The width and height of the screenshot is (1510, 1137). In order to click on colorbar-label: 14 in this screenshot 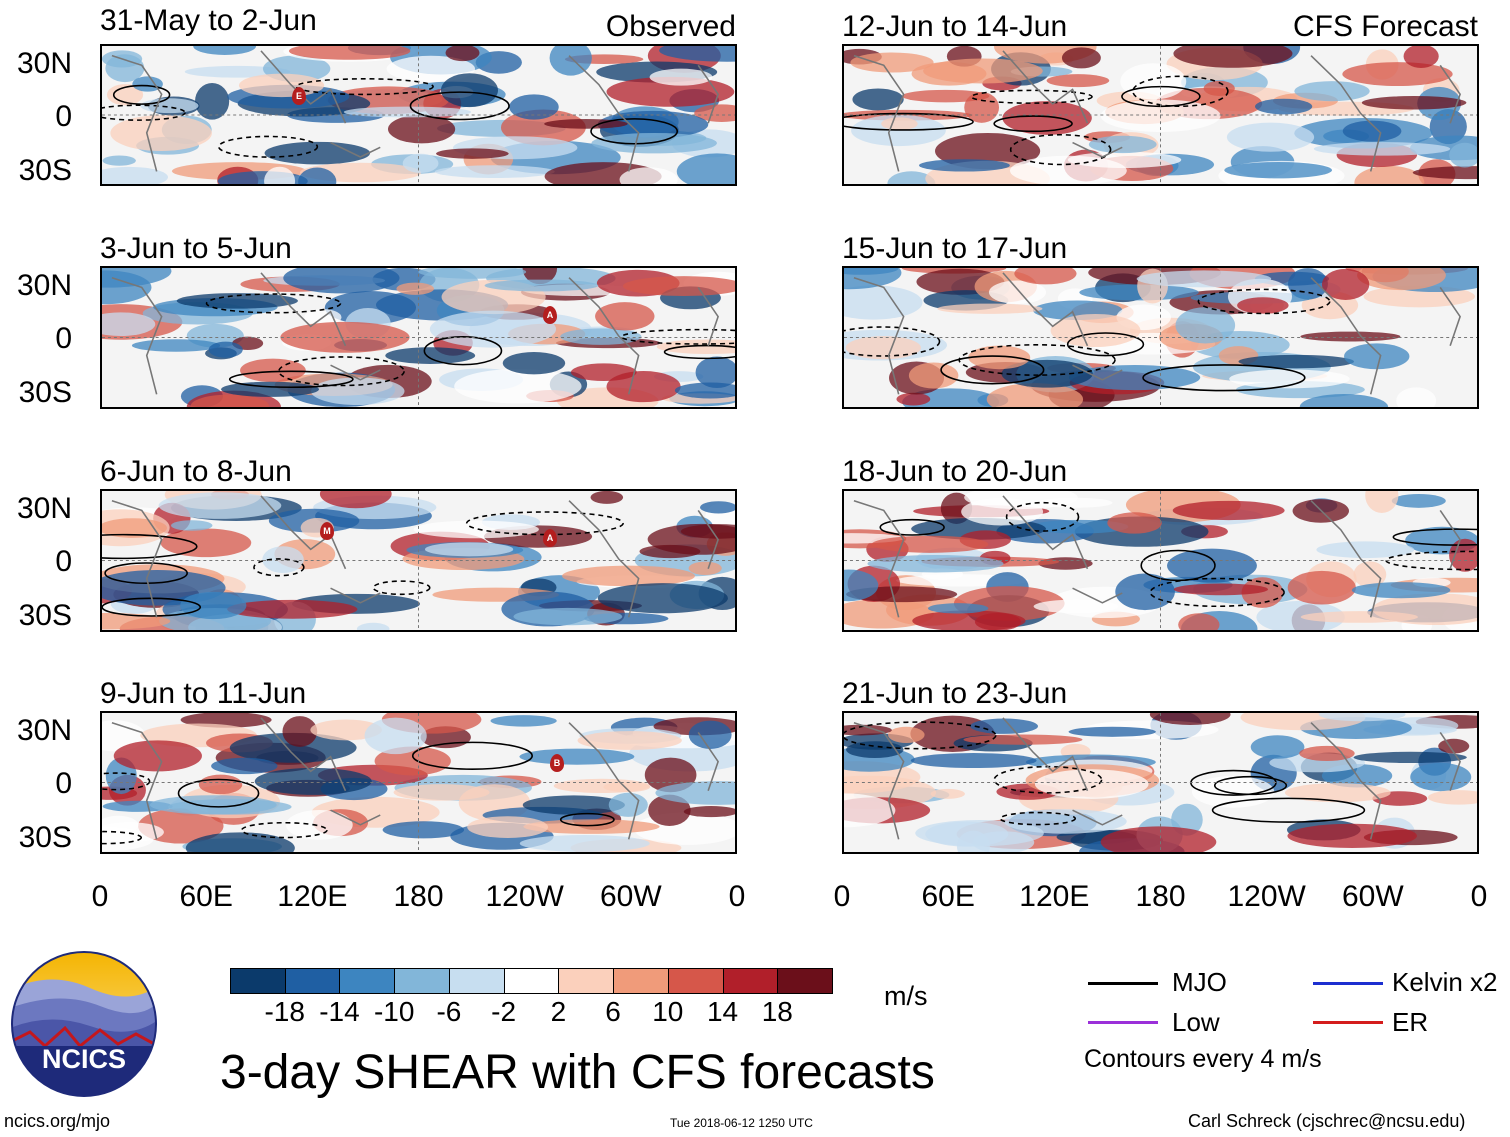, I will do `click(722, 1011)`.